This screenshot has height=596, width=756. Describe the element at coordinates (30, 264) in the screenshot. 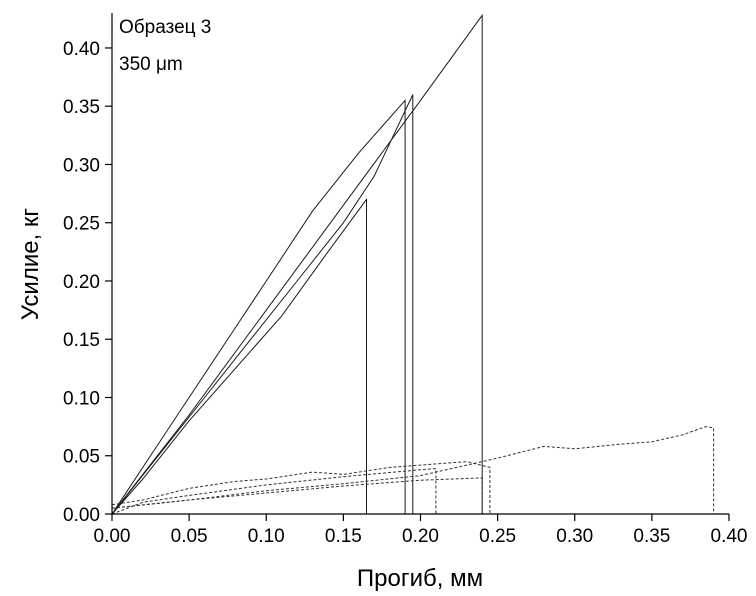

I see `y-axis-title: Усилие, кг` at that location.